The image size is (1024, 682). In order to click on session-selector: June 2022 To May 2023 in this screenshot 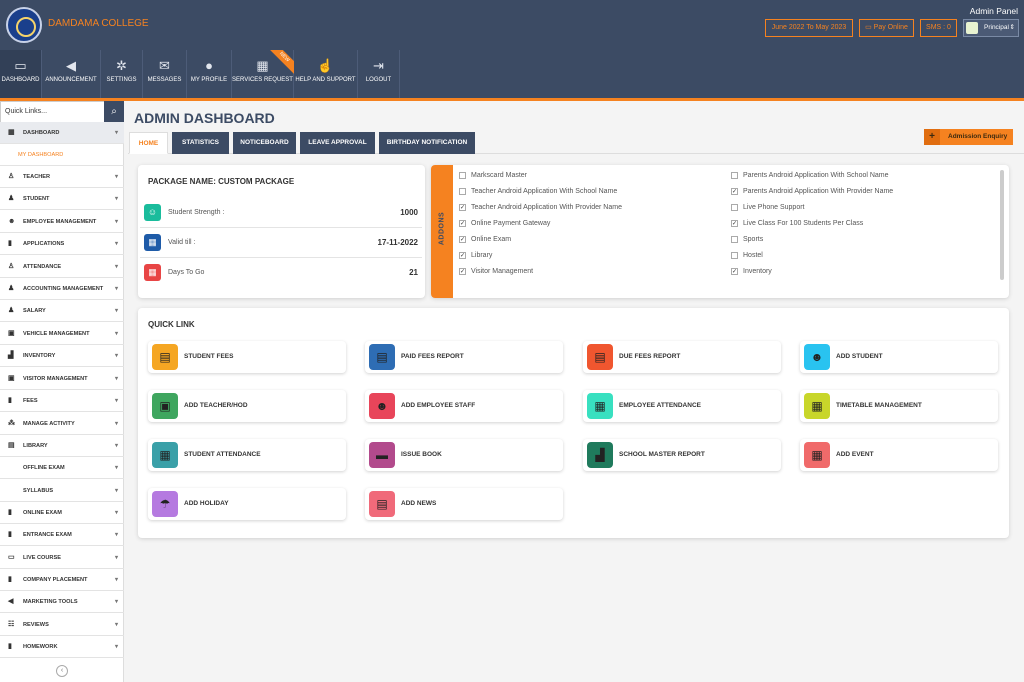, I will do `click(809, 28)`.